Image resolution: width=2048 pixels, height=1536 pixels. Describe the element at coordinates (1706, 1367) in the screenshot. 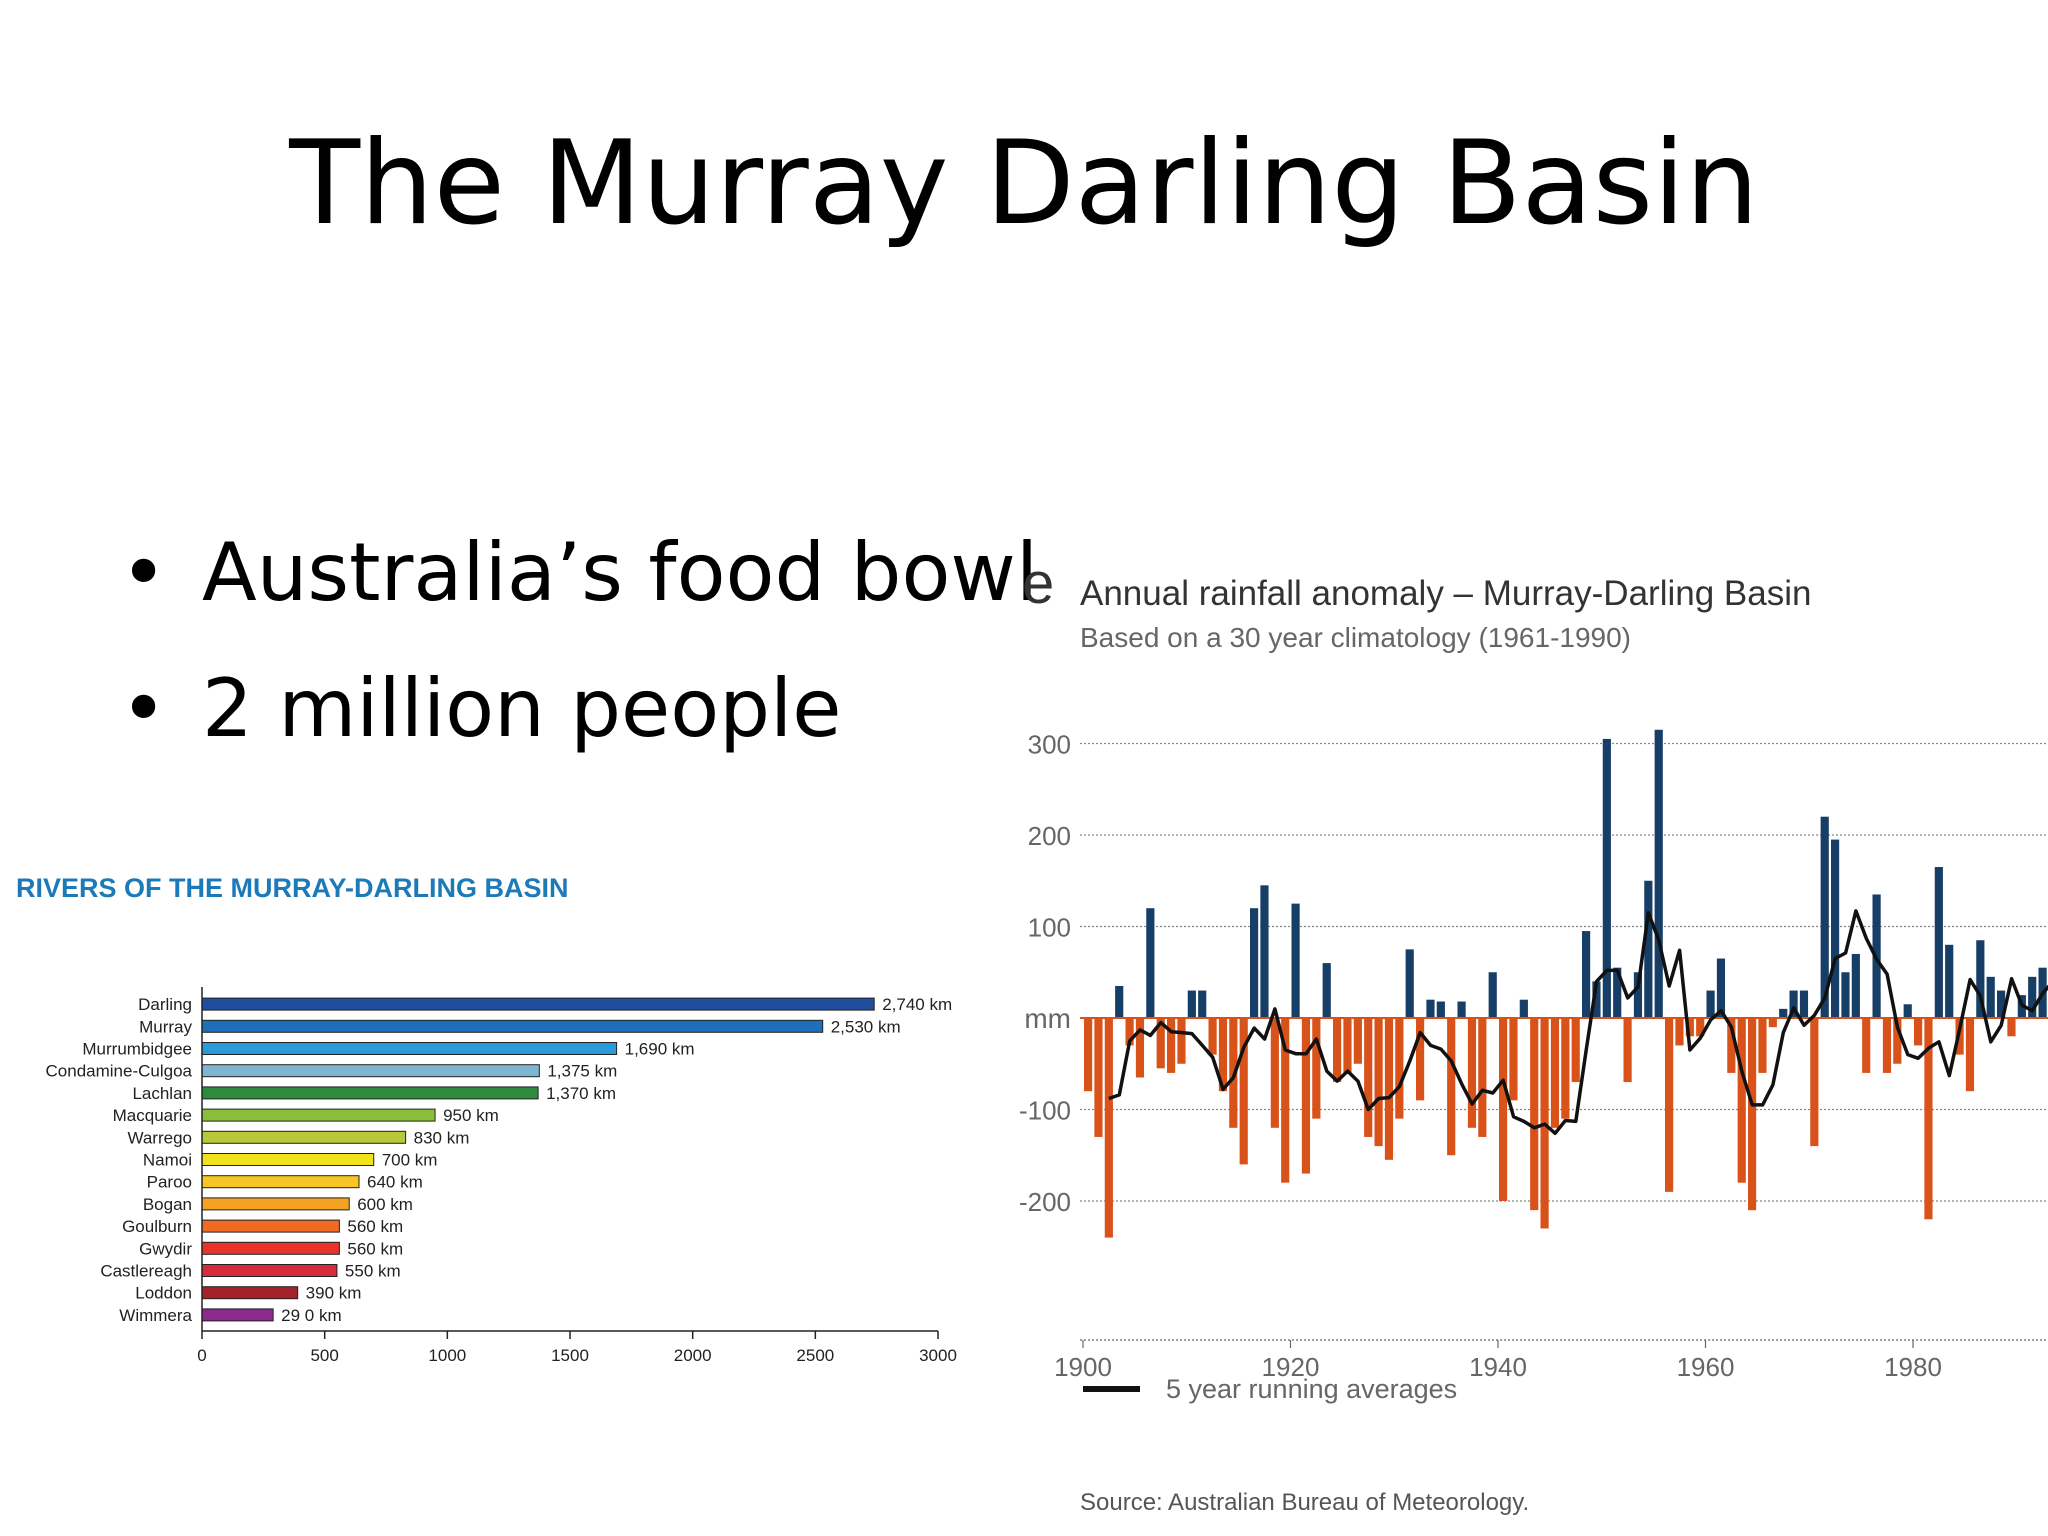

I see `x-tick-label: 1960` at that location.